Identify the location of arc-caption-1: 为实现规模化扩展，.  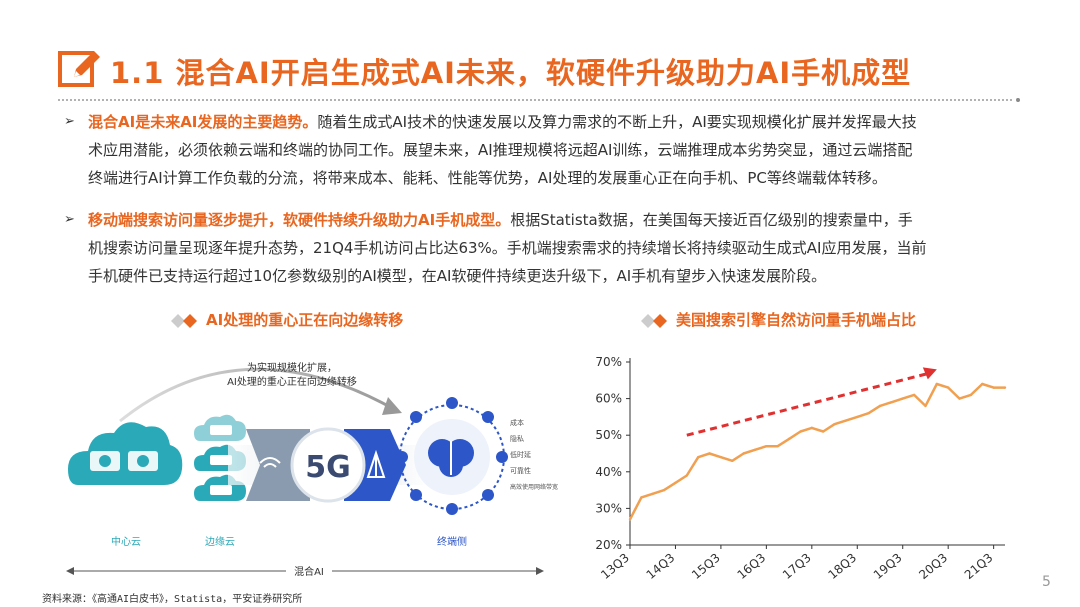
(292, 367).